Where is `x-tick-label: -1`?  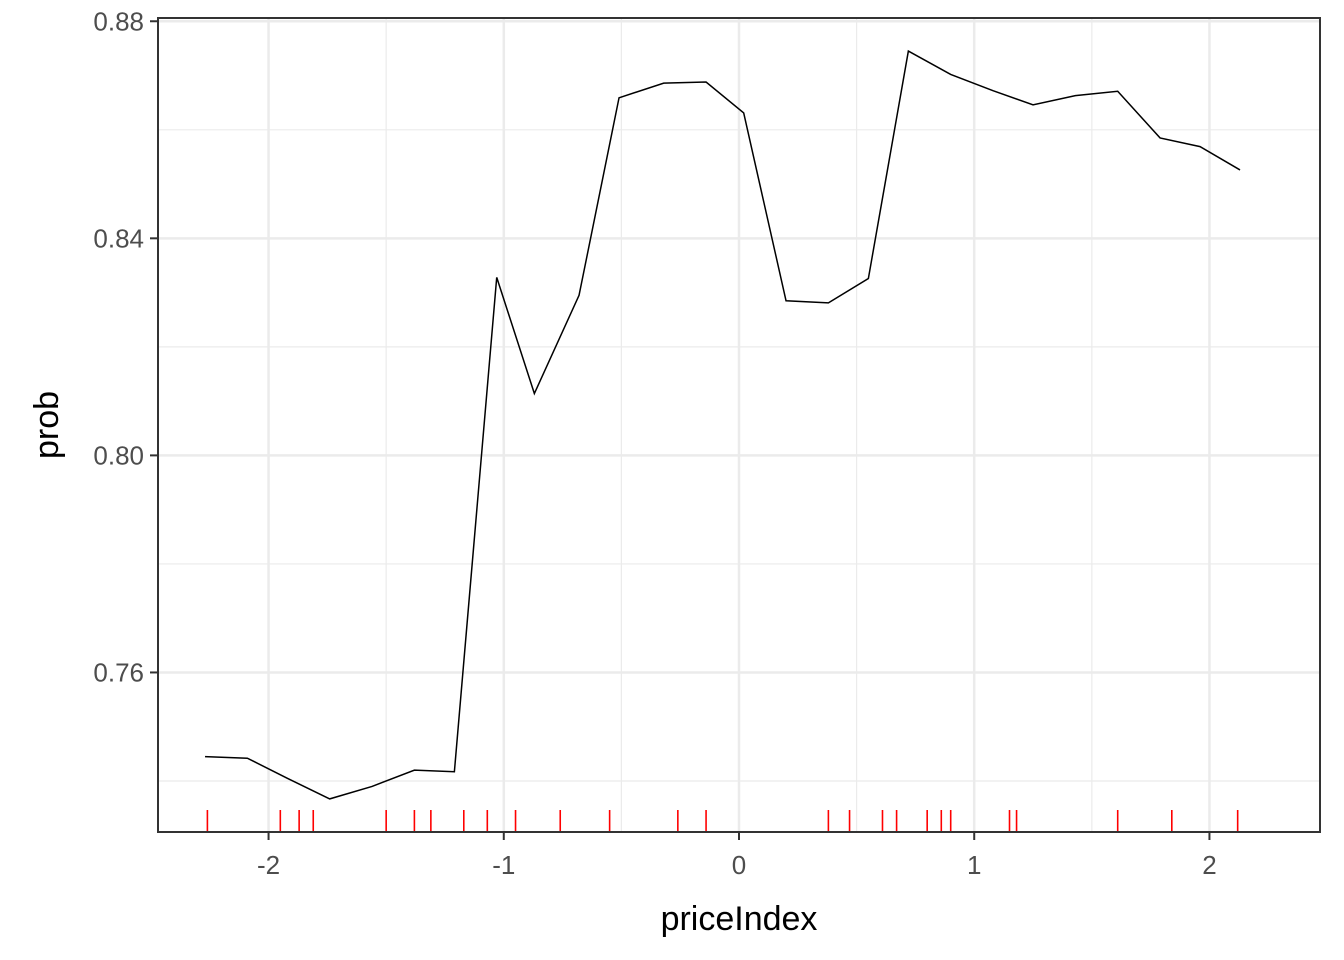
x-tick-label: -1 is located at coordinates (503, 865).